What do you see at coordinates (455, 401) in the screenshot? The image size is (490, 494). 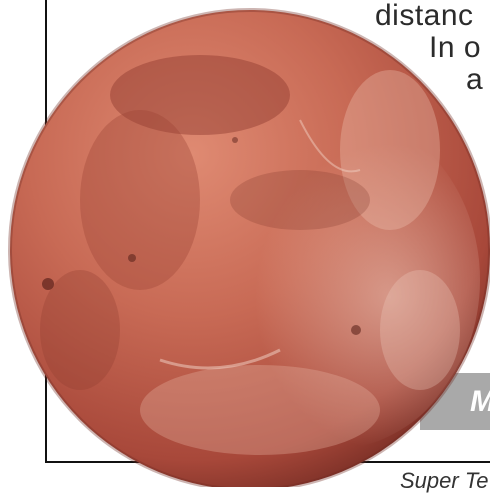 I see `caption-bar: M` at bounding box center [455, 401].